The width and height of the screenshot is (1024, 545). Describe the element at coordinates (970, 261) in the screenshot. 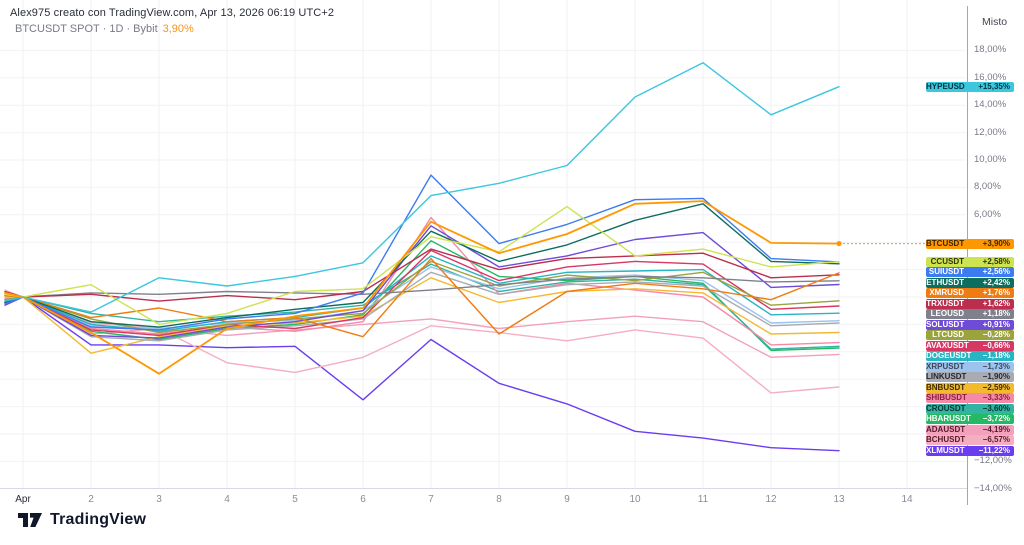

I see `series-badge-CCUSDT: CCUSDT +2,58%` at that location.